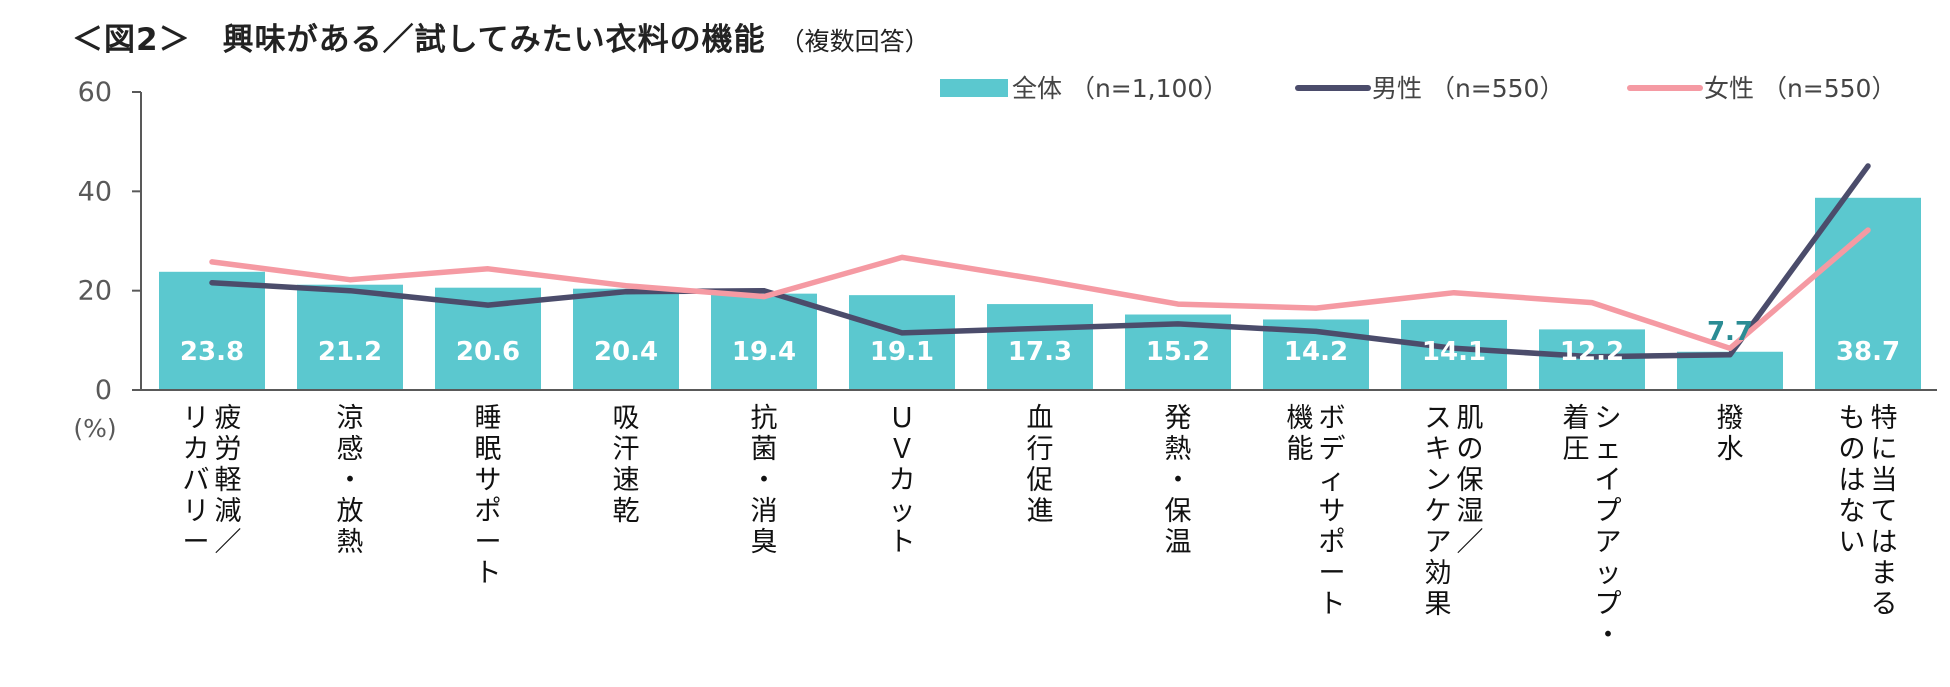 This screenshot has width=1950, height=687. Describe the element at coordinates (854, 41) in the screenshot. I see `chart-title-sub: （複数回答）` at that location.